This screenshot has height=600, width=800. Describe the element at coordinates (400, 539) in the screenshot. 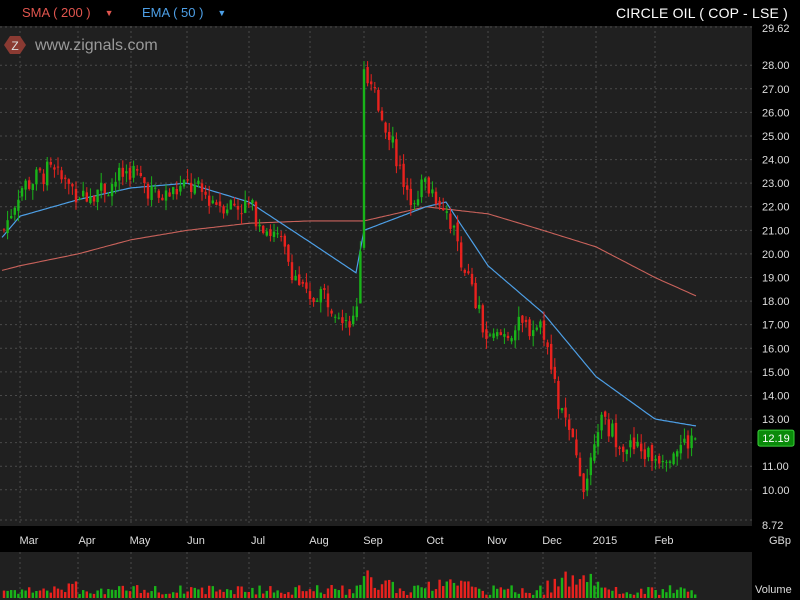

I see `x-axis-band` at that location.